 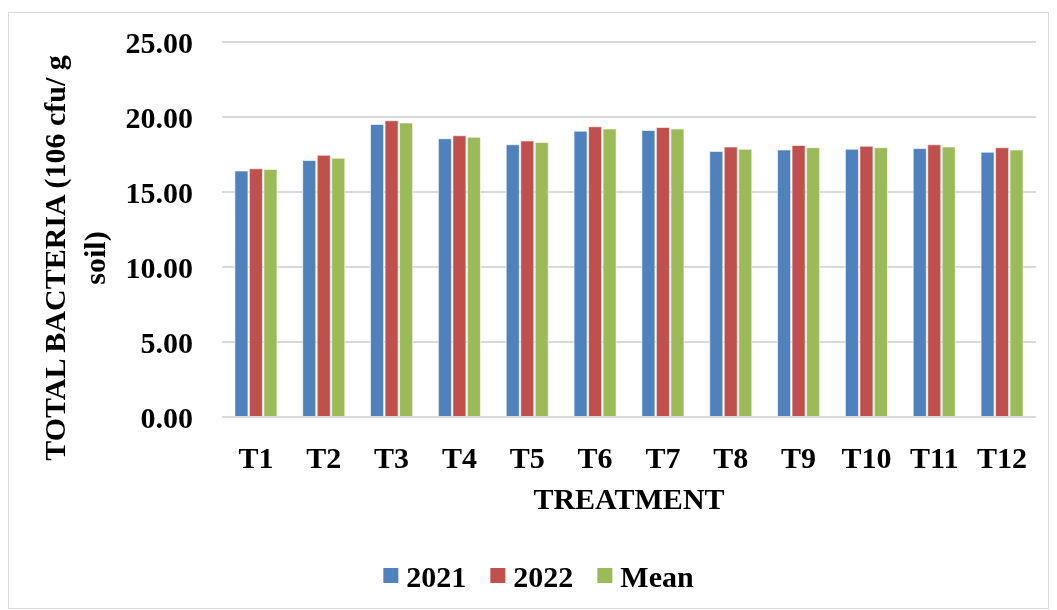 What do you see at coordinates (663, 457) in the screenshot?
I see `x-tick-label: T7` at bounding box center [663, 457].